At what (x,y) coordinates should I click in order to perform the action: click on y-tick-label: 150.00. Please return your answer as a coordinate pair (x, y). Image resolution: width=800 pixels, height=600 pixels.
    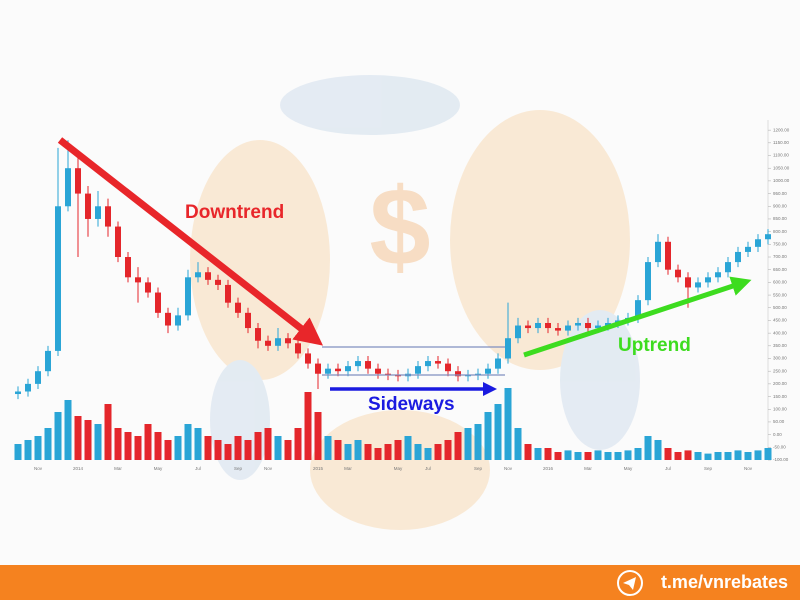
    Looking at the image, I should click on (780, 396).